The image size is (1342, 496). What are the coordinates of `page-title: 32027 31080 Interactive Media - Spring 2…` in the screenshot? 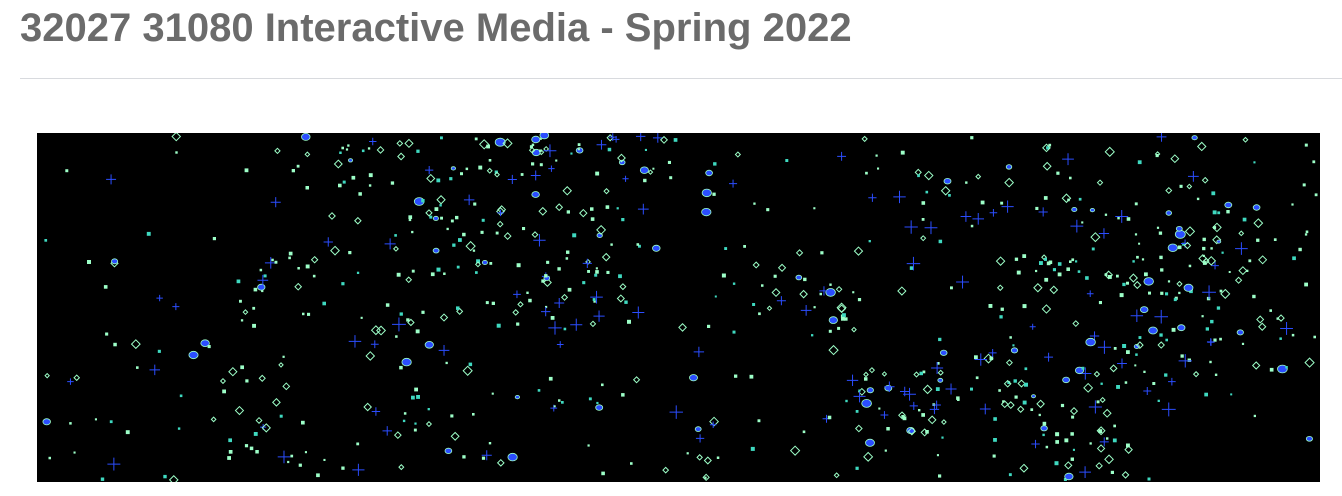 It's located at (436, 28).